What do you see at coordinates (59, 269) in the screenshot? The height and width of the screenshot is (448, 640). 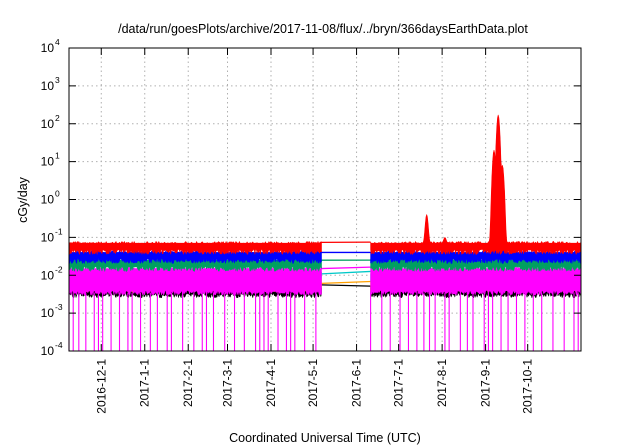 I see `y-tick-exponent: -2` at bounding box center [59, 269].